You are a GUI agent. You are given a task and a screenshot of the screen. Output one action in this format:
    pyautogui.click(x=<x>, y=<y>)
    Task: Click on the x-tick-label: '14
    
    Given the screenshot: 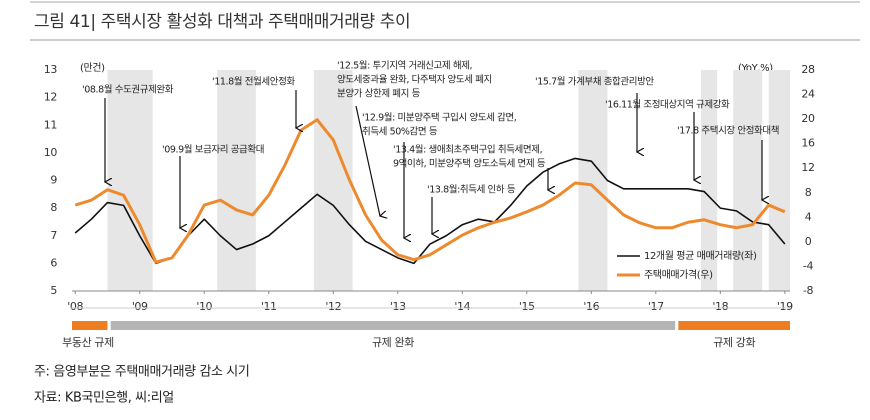 What is the action you would take?
    pyautogui.click(x=462, y=306)
    